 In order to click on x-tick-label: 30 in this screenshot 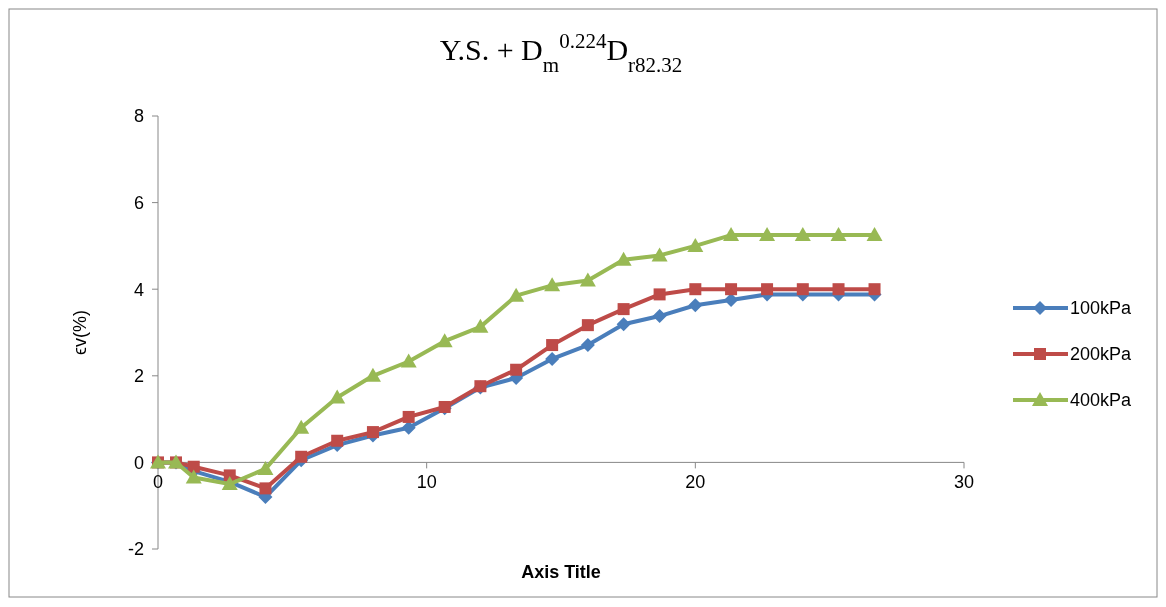, I will do `click(964, 482)`.